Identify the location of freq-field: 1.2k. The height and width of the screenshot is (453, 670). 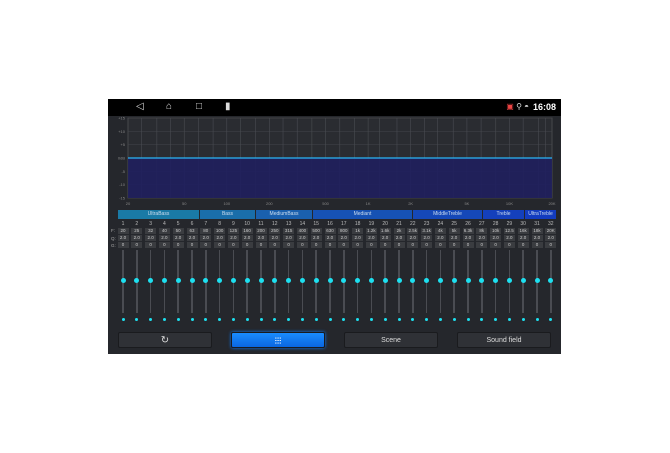
(371, 231).